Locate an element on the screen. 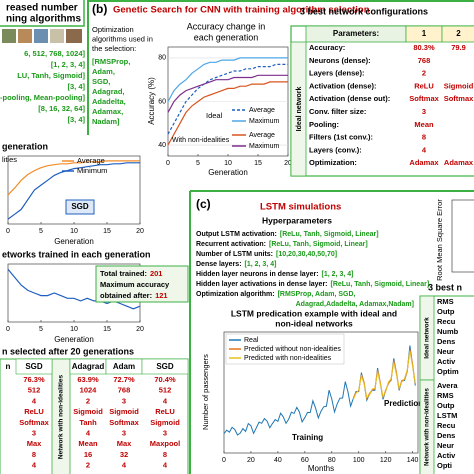 The width and height of the screenshot is (474, 474). annotation: lities is located at coordinates (9, 159).